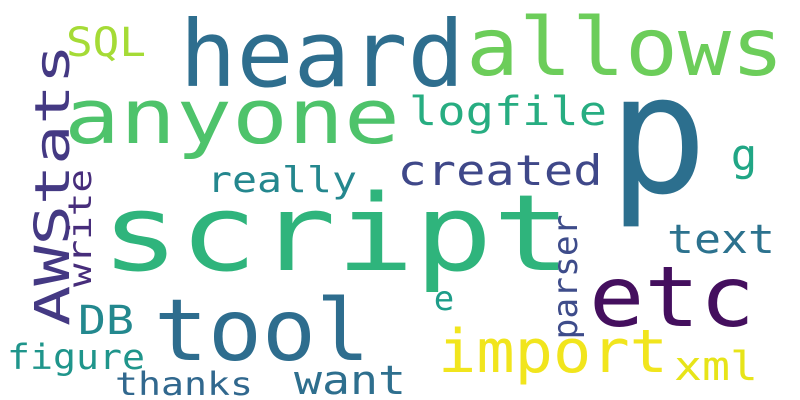 The width and height of the screenshot is (800, 400). What do you see at coordinates (716, 367) in the screenshot?
I see `word-xml: xml` at bounding box center [716, 367].